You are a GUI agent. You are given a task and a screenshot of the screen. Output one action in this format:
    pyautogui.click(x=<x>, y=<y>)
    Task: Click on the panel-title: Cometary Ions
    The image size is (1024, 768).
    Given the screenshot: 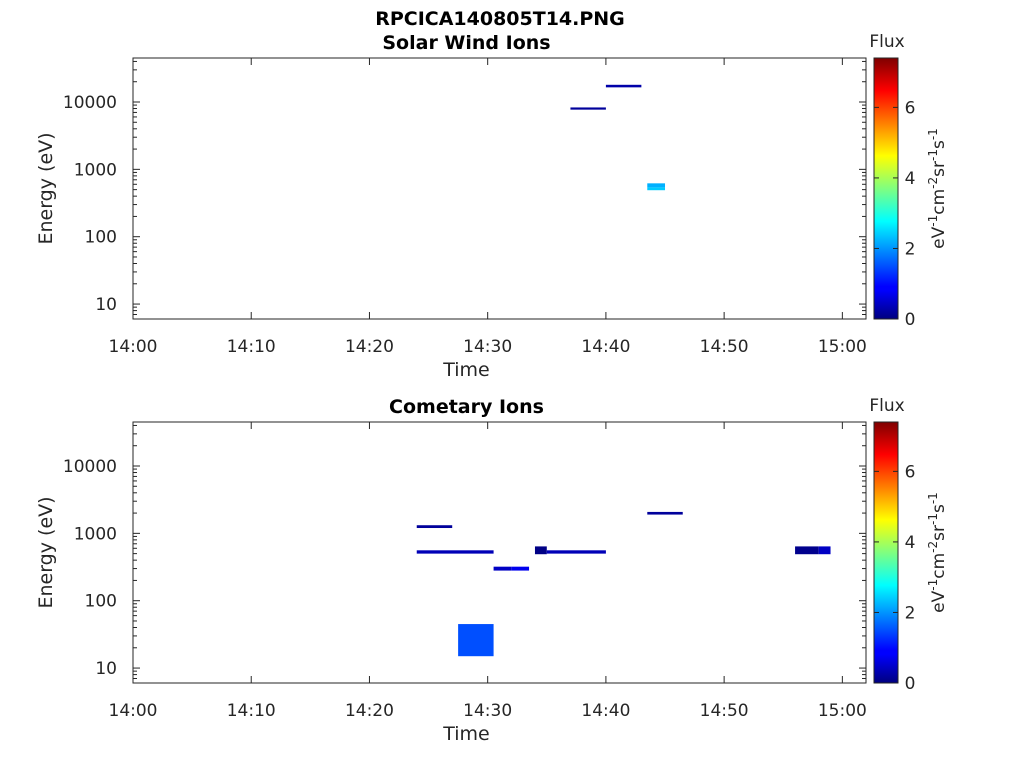 What is the action you would take?
    pyautogui.click(x=466, y=407)
    